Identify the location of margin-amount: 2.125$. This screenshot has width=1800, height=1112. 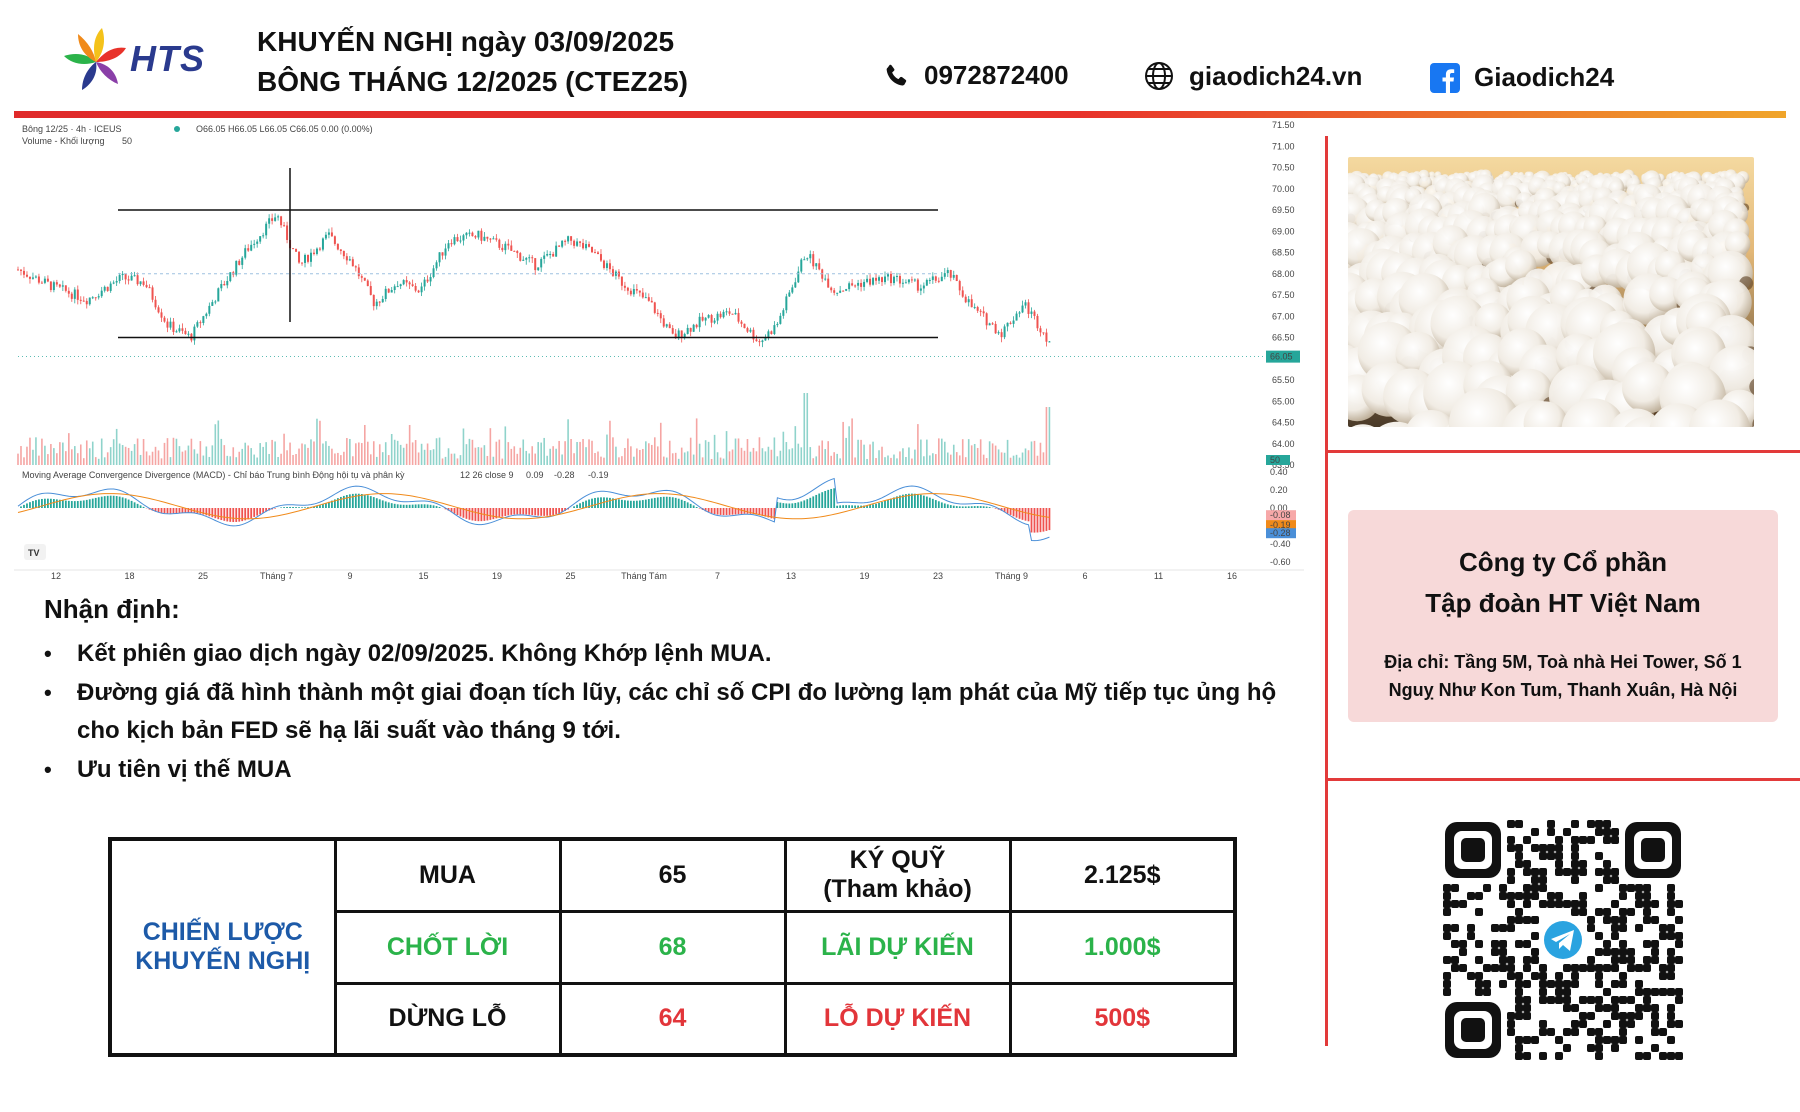
(1122, 875).